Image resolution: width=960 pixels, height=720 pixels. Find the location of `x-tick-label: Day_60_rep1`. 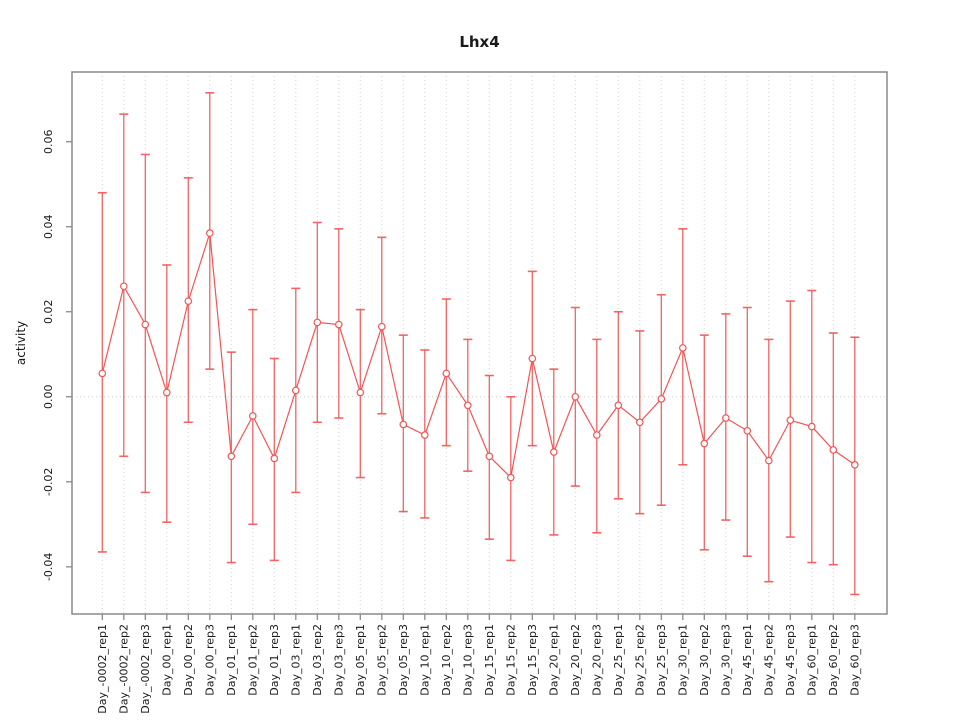

x-tick-label: Day_60_rep1 is located at coordinates (811, 660).